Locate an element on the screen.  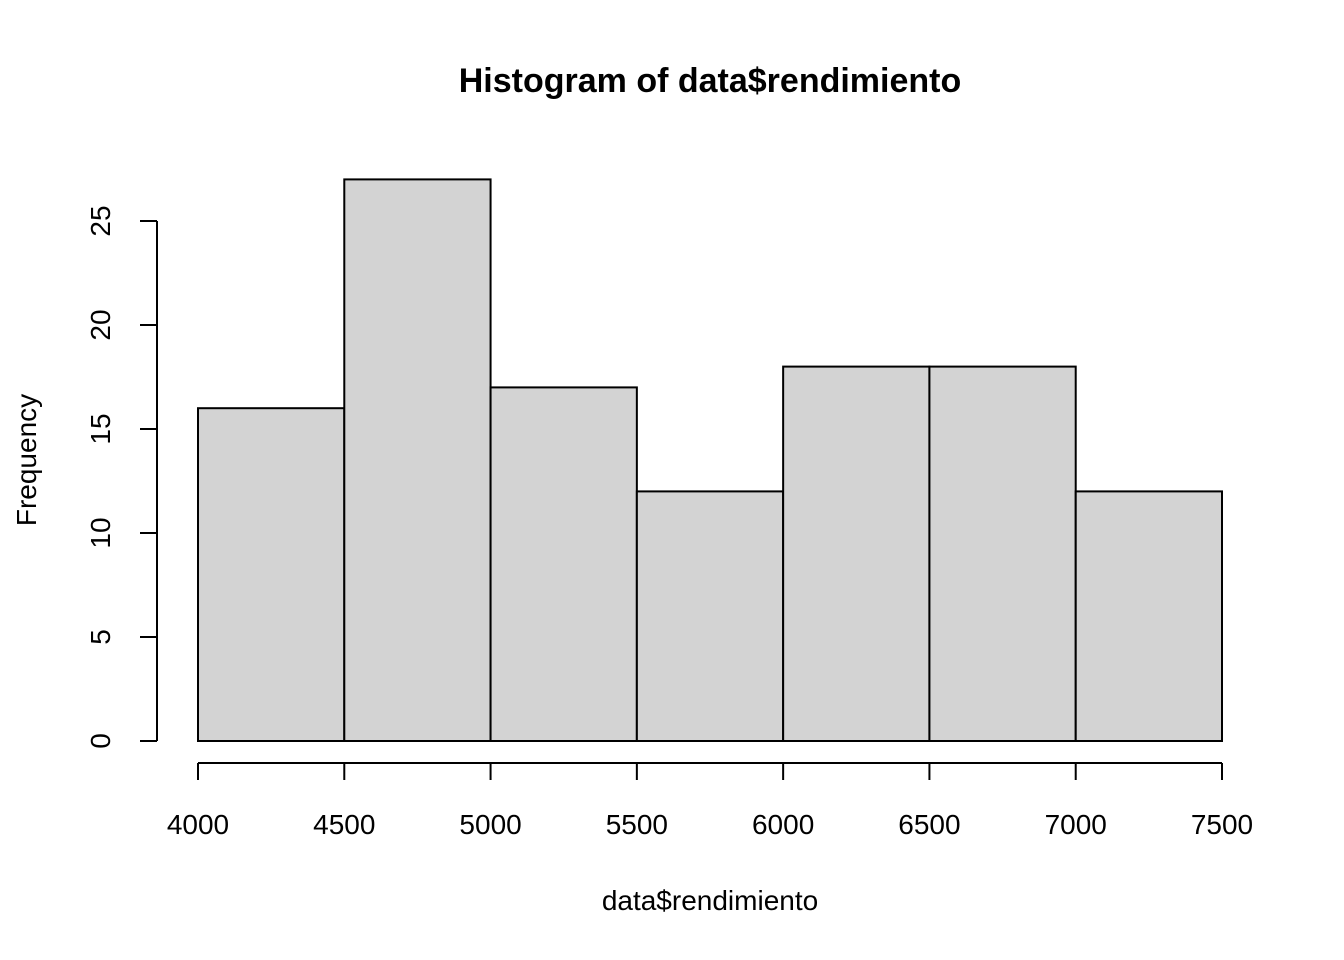
y-tick-label: 0 is located at coordinates (100, 741).